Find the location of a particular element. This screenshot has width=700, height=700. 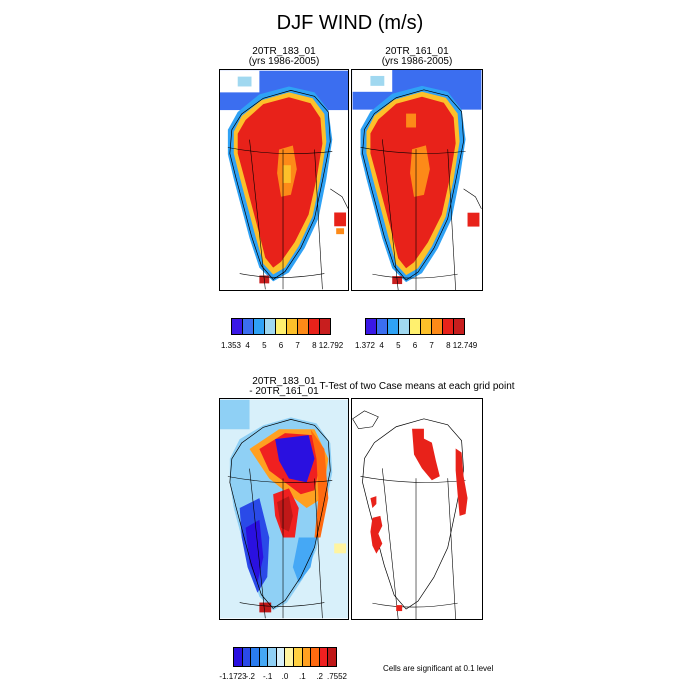

colorbar-tick-label: .0 is located at coordinates (285, 676).